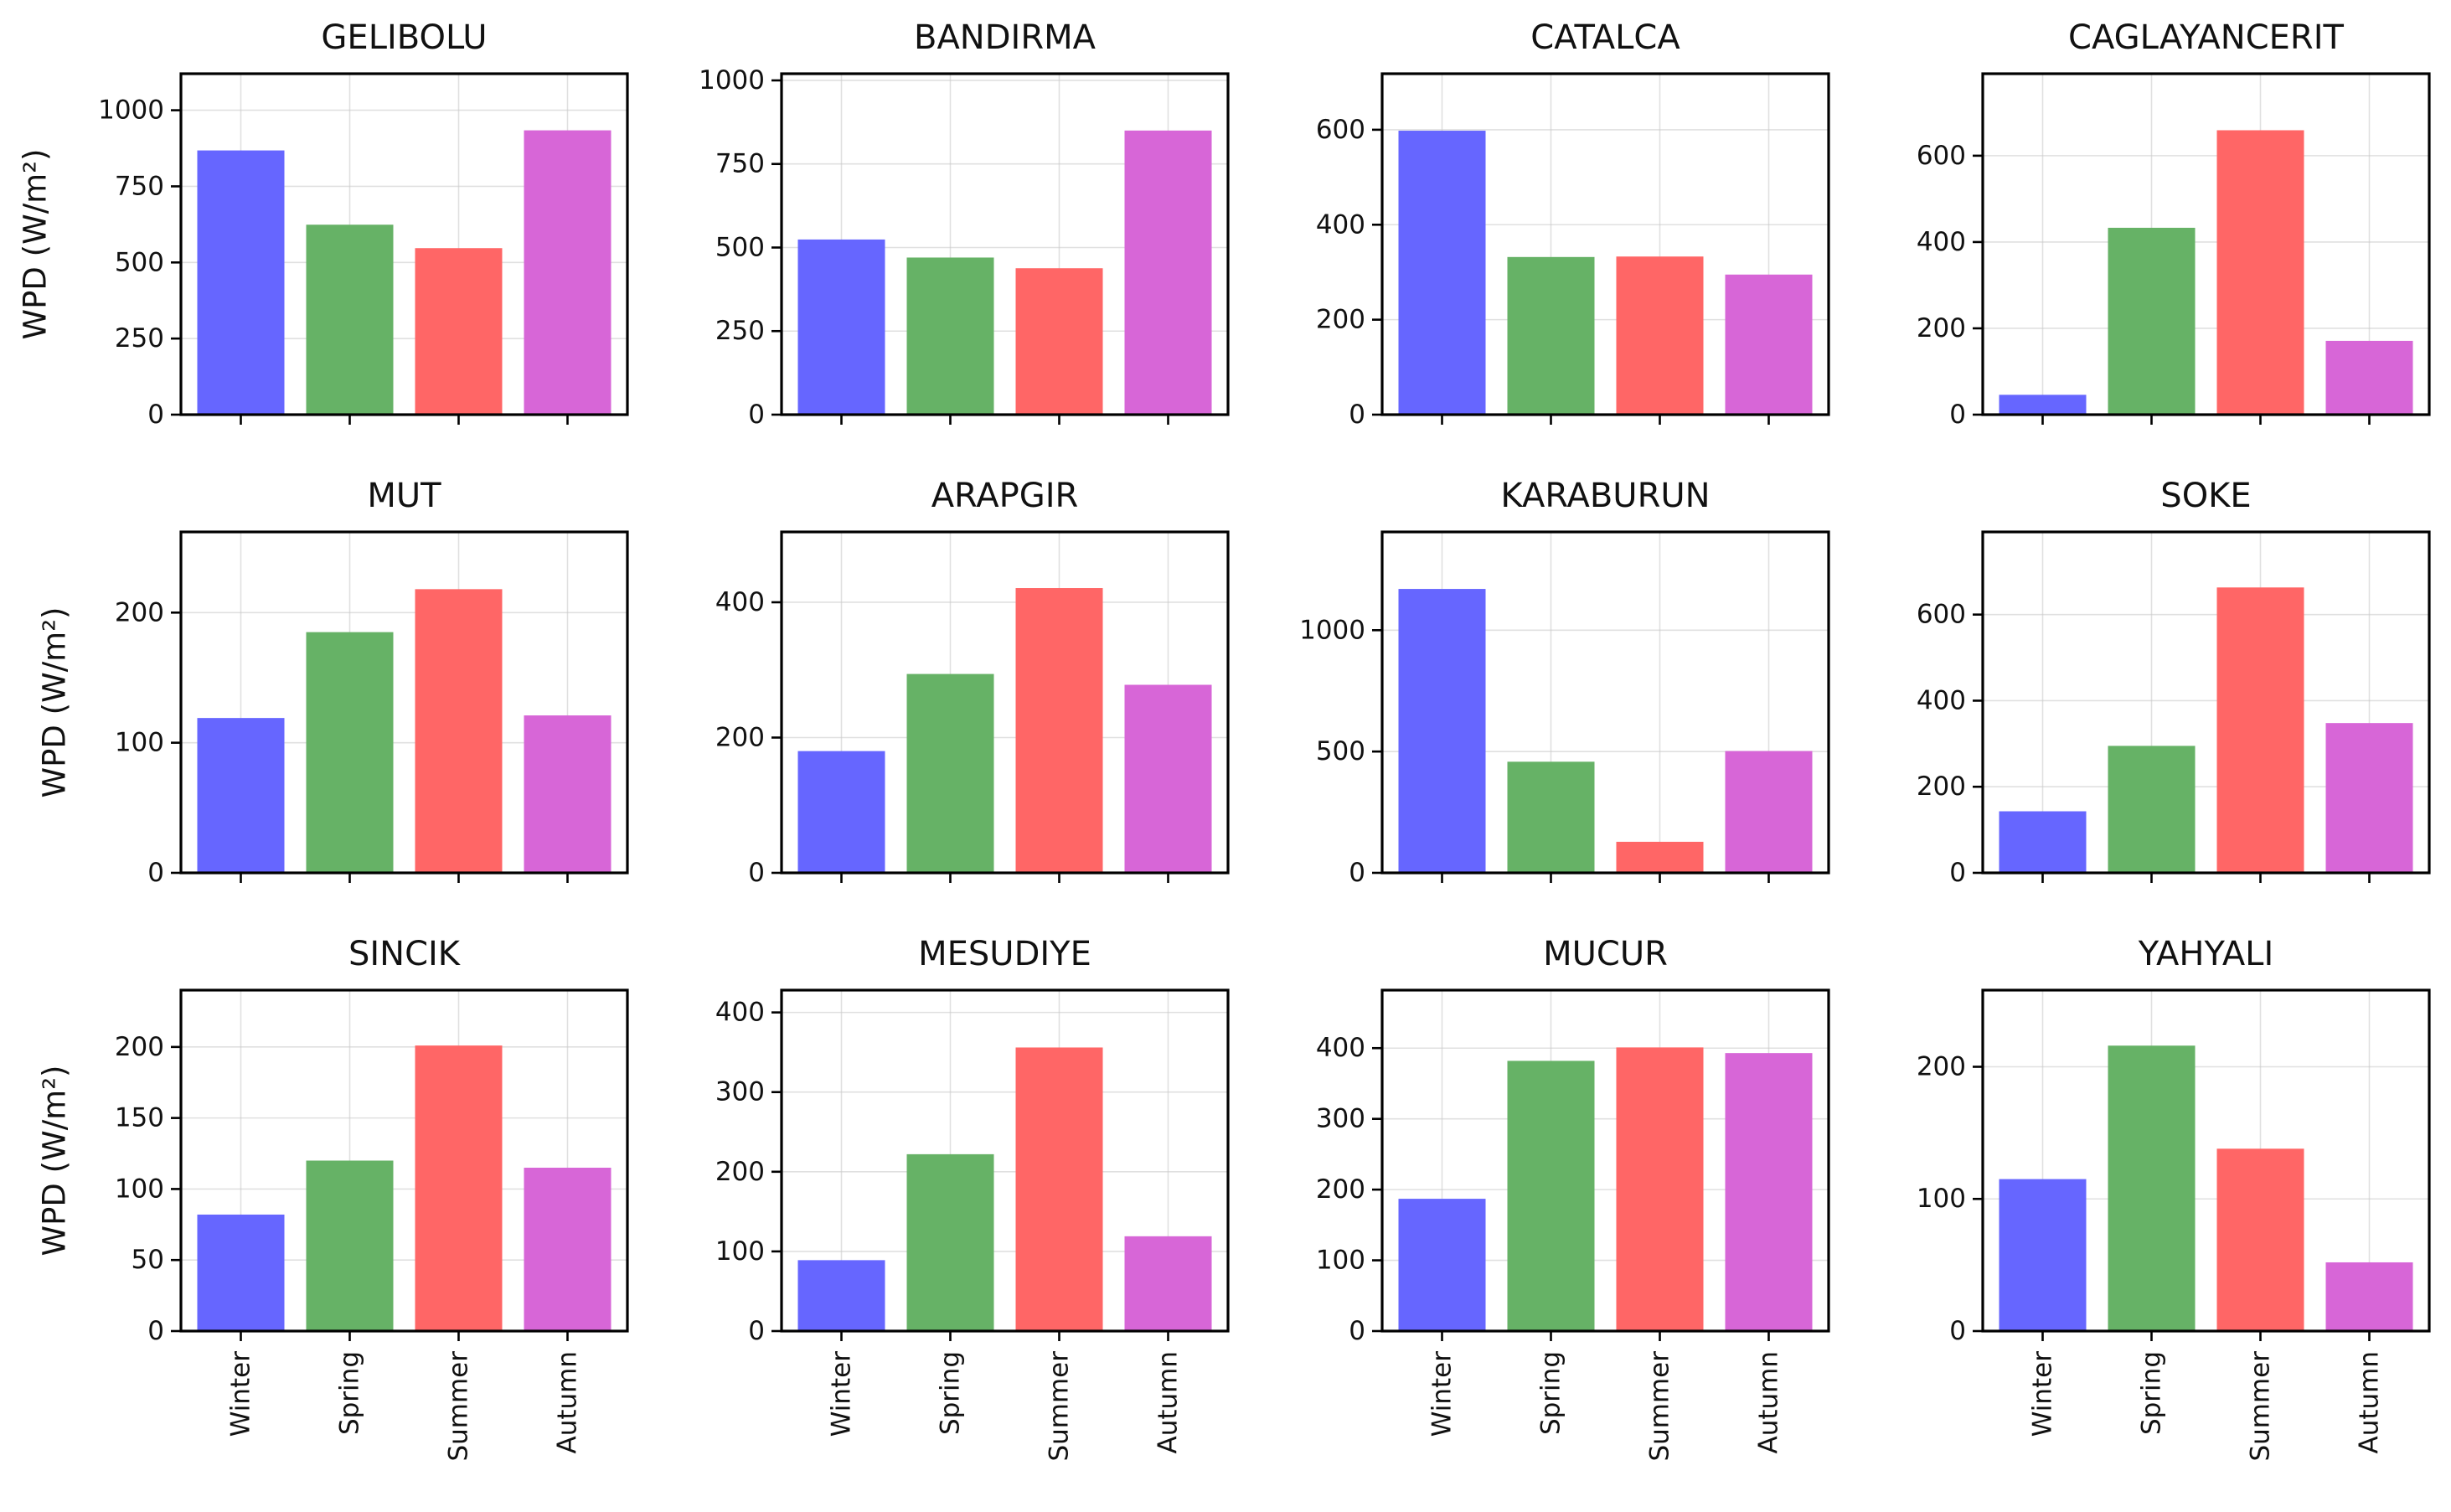 This screenshot has height=1512, width=2451. Describe the element at coordinates (842, 1394) in the screenshot. I see `x-tick-label: Winter` at that location.